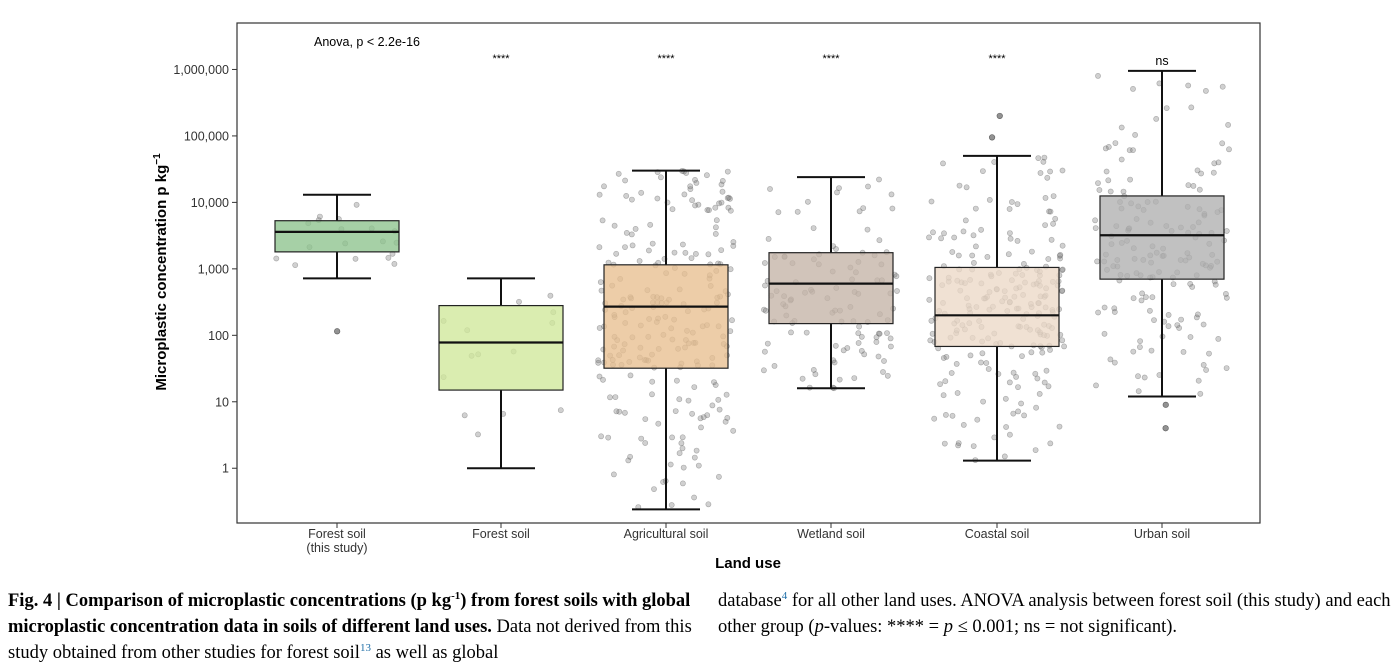 This screenshot has height=672, width=1396. Describe the element at coordinates (831, 534) in the screenshot. I see `x-tick-label: Wetland soil` at that location.